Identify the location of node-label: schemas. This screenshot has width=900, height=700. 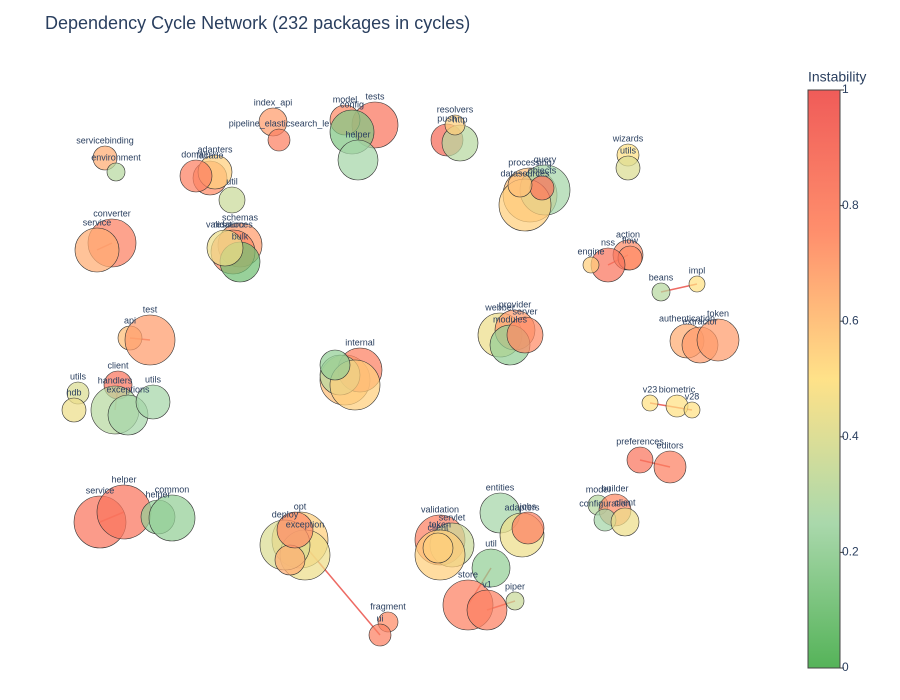
(240, 217).